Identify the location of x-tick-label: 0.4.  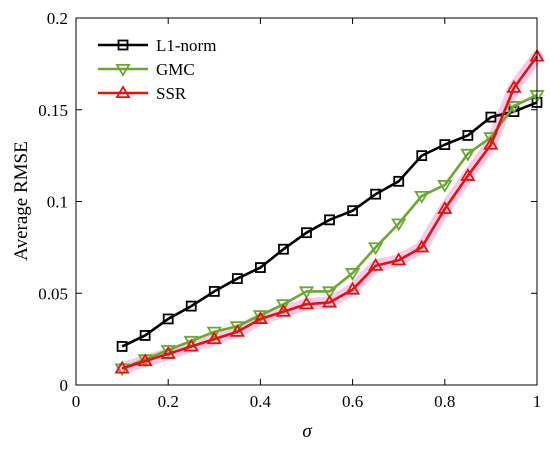
(261, 401).